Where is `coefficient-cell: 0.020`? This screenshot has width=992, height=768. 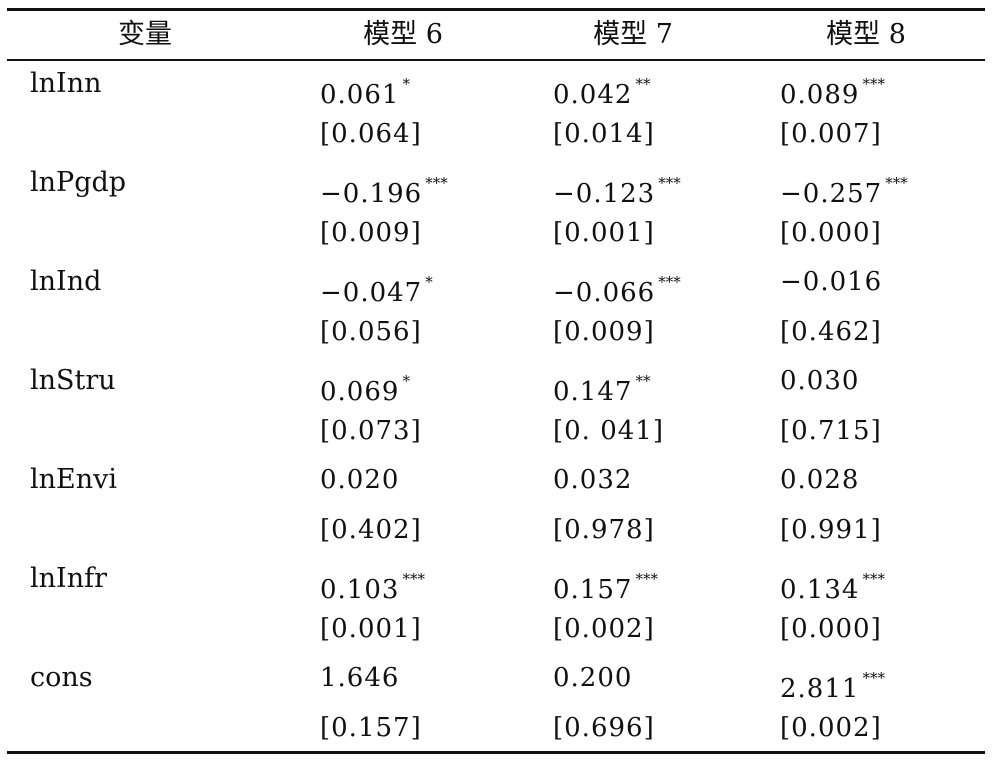 coefficient-cell: 0.020 is located at coordinates (359, 480).